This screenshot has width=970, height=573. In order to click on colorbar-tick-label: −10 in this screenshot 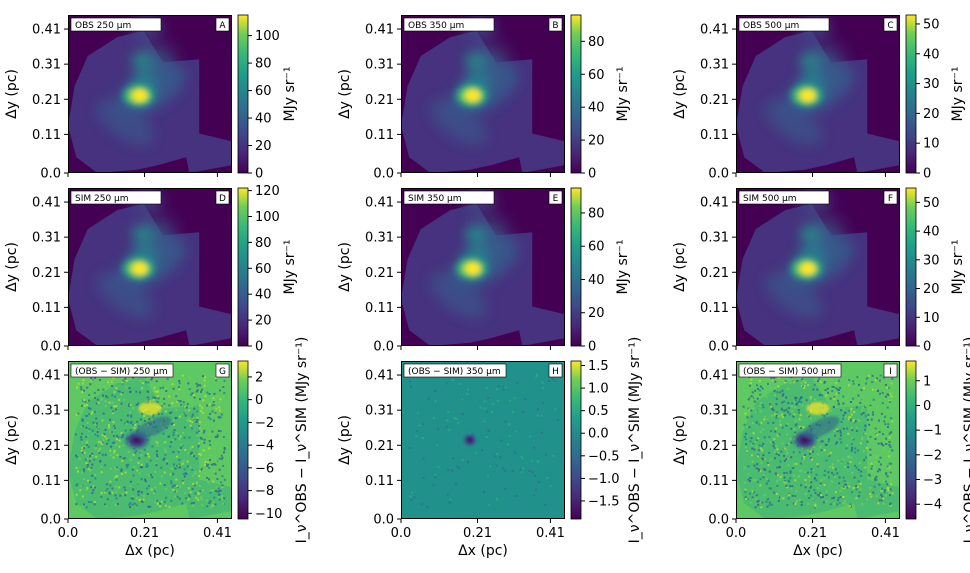, I will do `click(268, 514)`.